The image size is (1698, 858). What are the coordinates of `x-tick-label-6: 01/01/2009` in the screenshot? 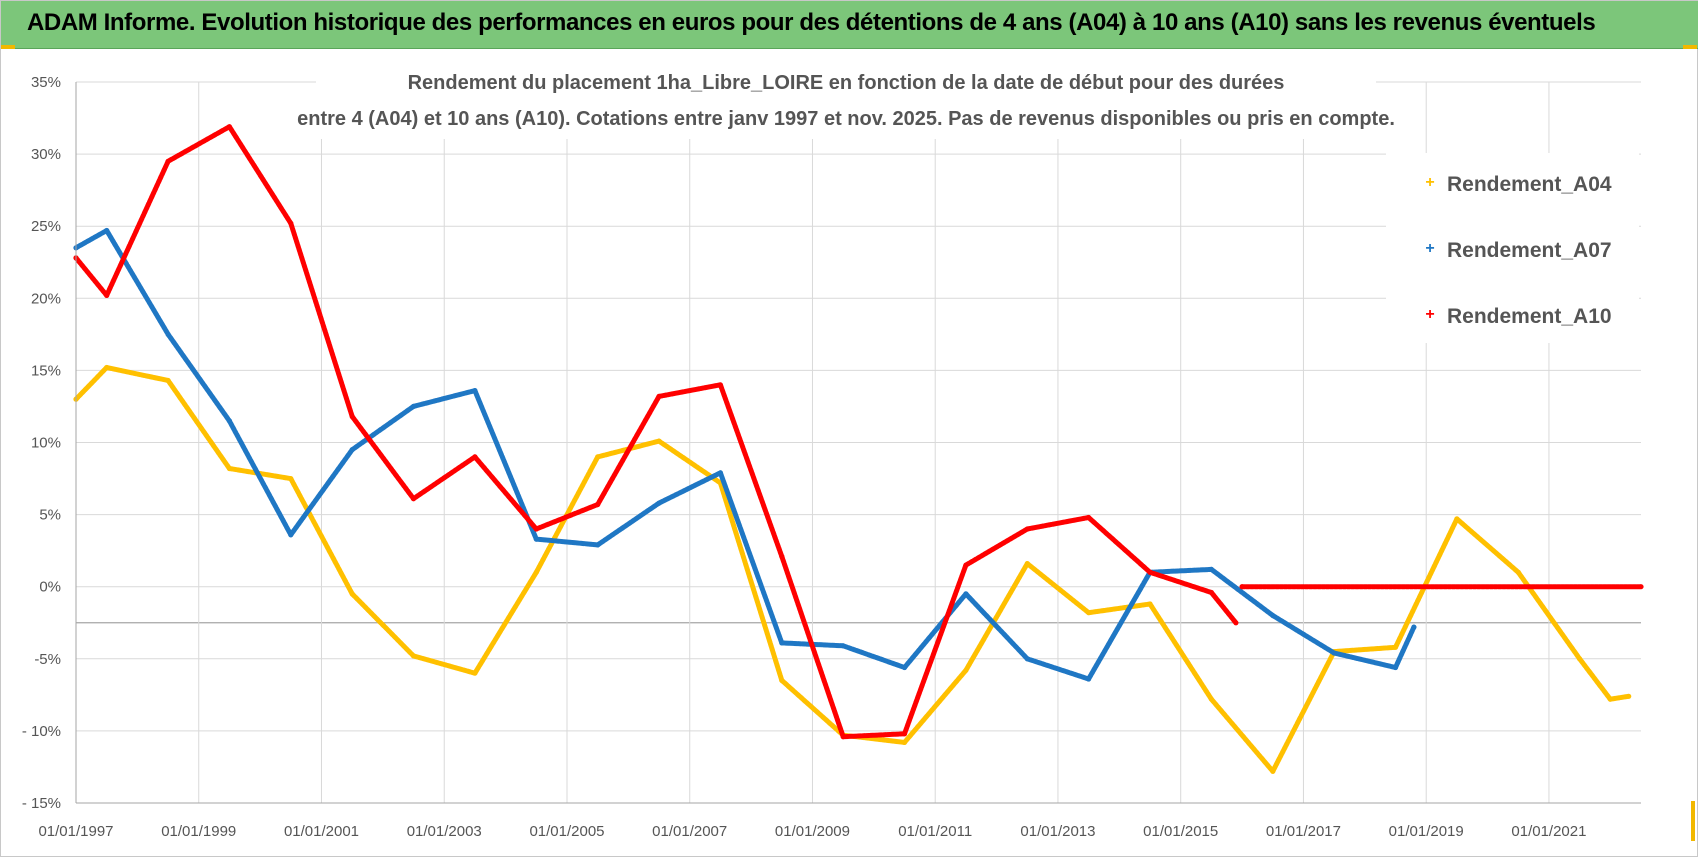 It's located at (812, 831).